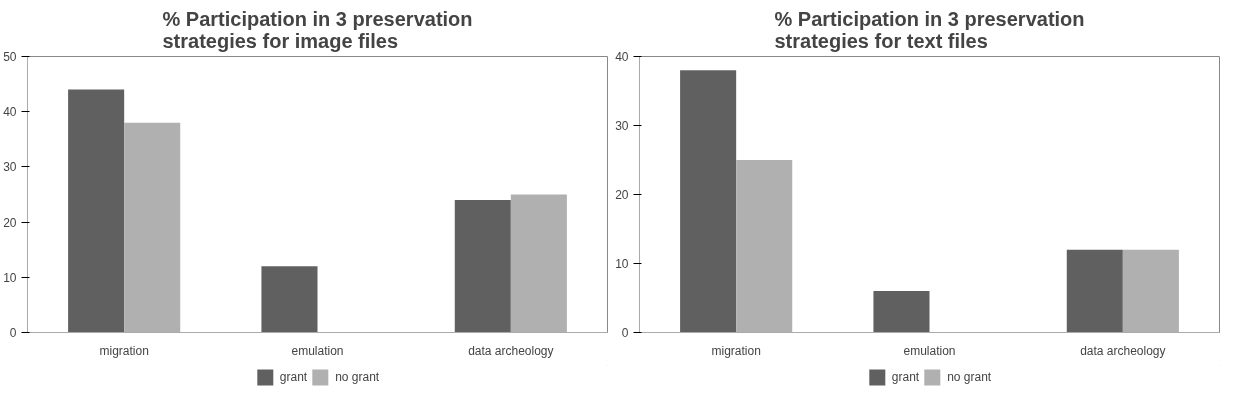 This screenshot has height=407, width=1260. I want to click on chart-title: % Participation in 3 preservation strategies for image files, so click(317, 29).